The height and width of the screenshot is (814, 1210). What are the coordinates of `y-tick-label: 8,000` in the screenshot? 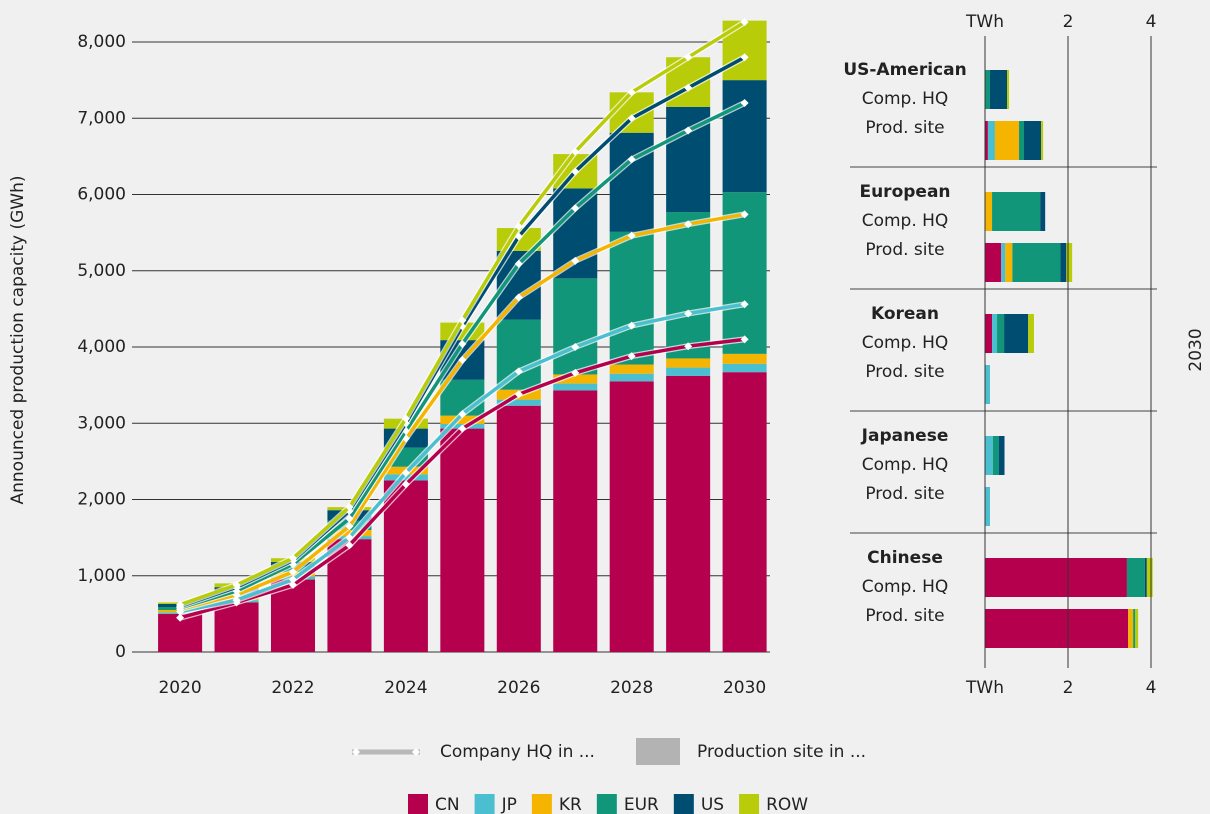 It's located at (101, 42).